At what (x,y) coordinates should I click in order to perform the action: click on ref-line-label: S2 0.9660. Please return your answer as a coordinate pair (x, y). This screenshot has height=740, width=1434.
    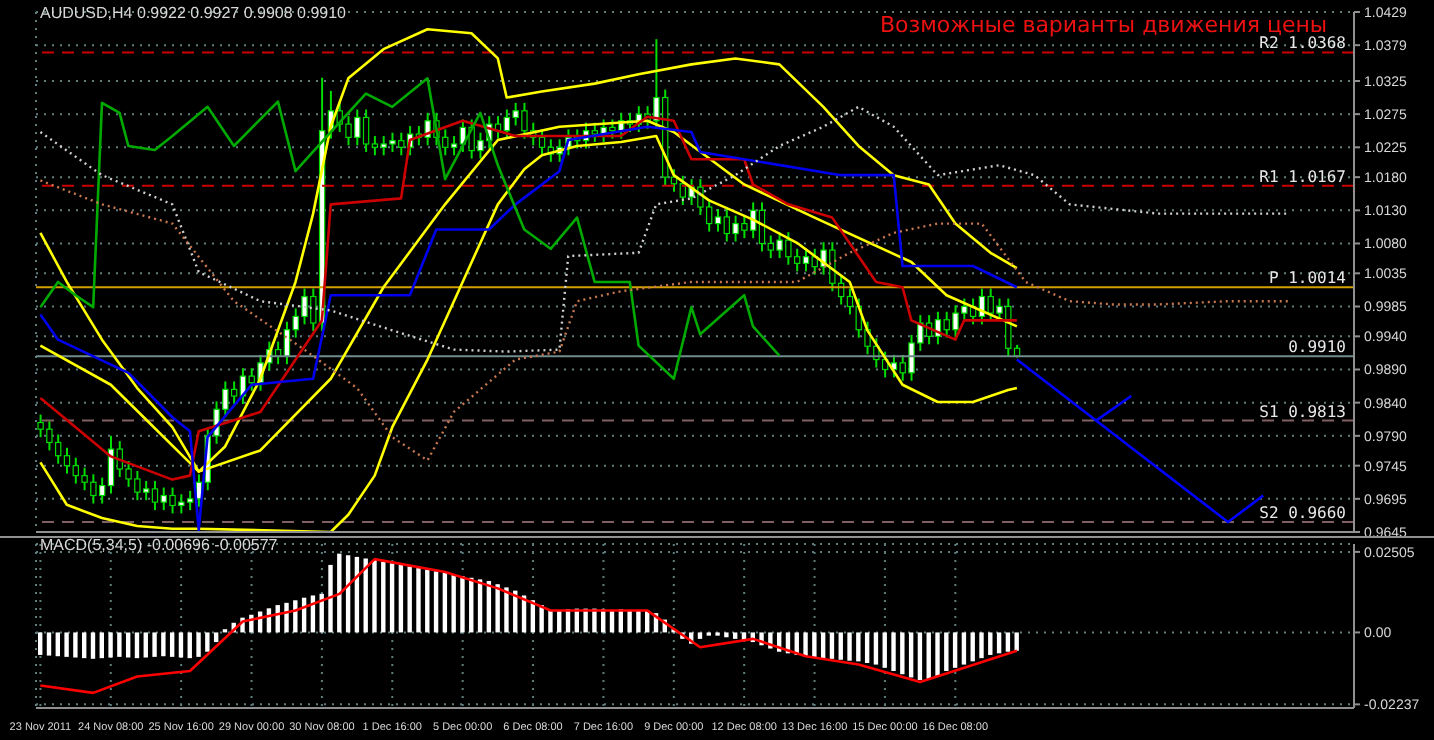
    Looking at the image, I should click on (1303, 513).